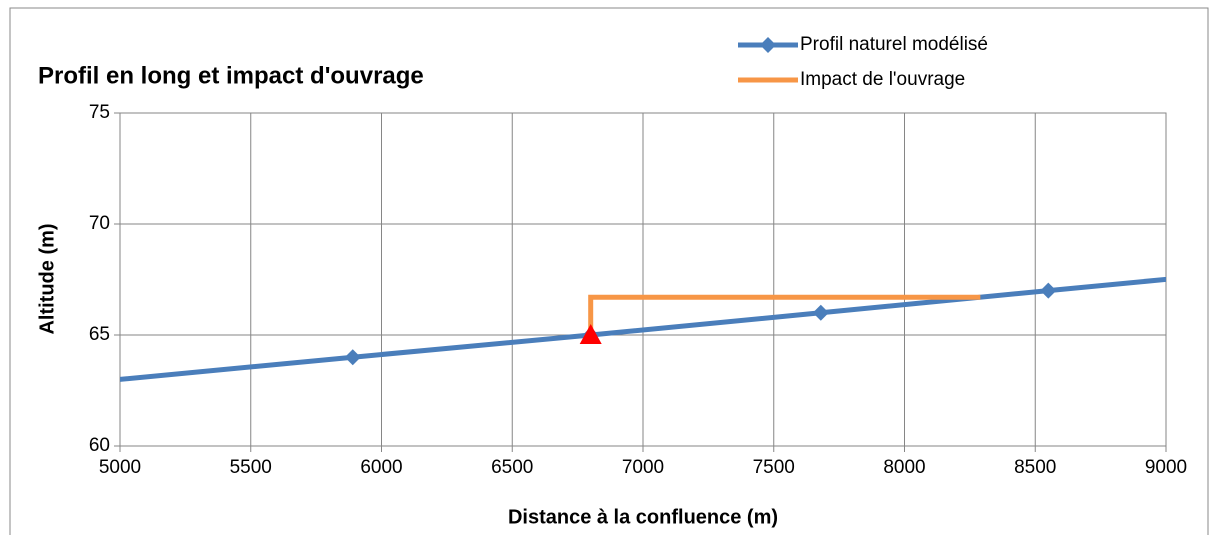  What do you see at coordinates (1166, 467) in the screenshot?
I see `x-tick-label: 9000` at bounding box center [1166, 467].